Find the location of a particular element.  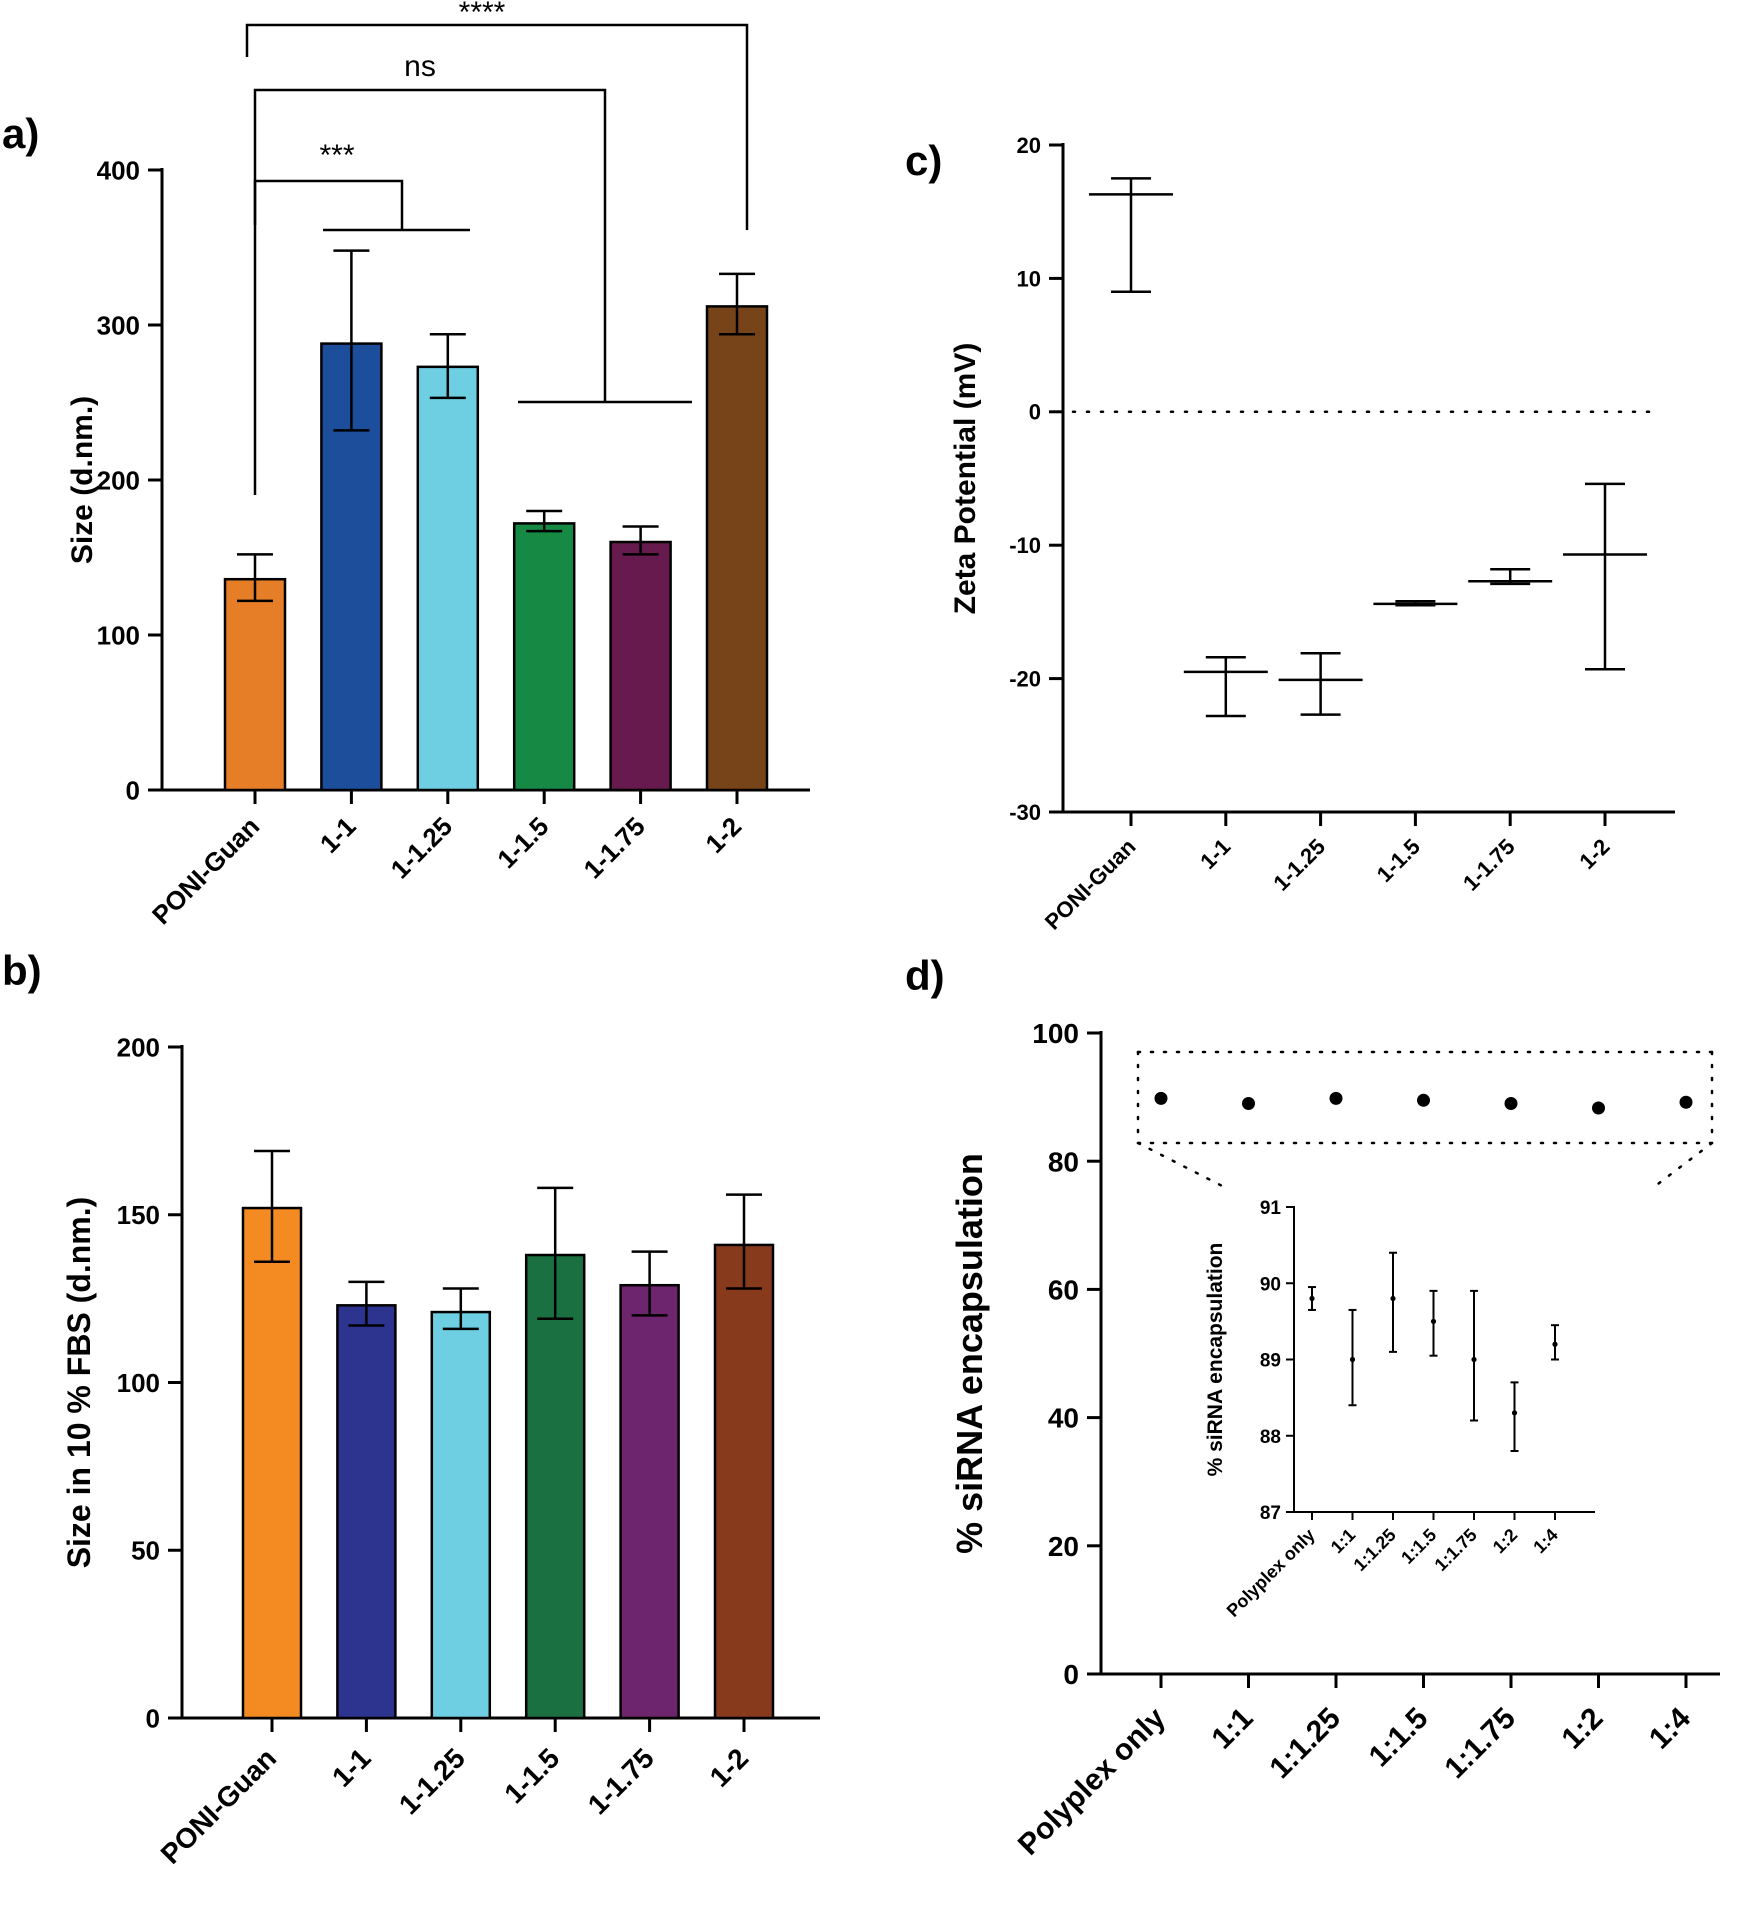

significance-label: **** is located at coordinates (482, 14).